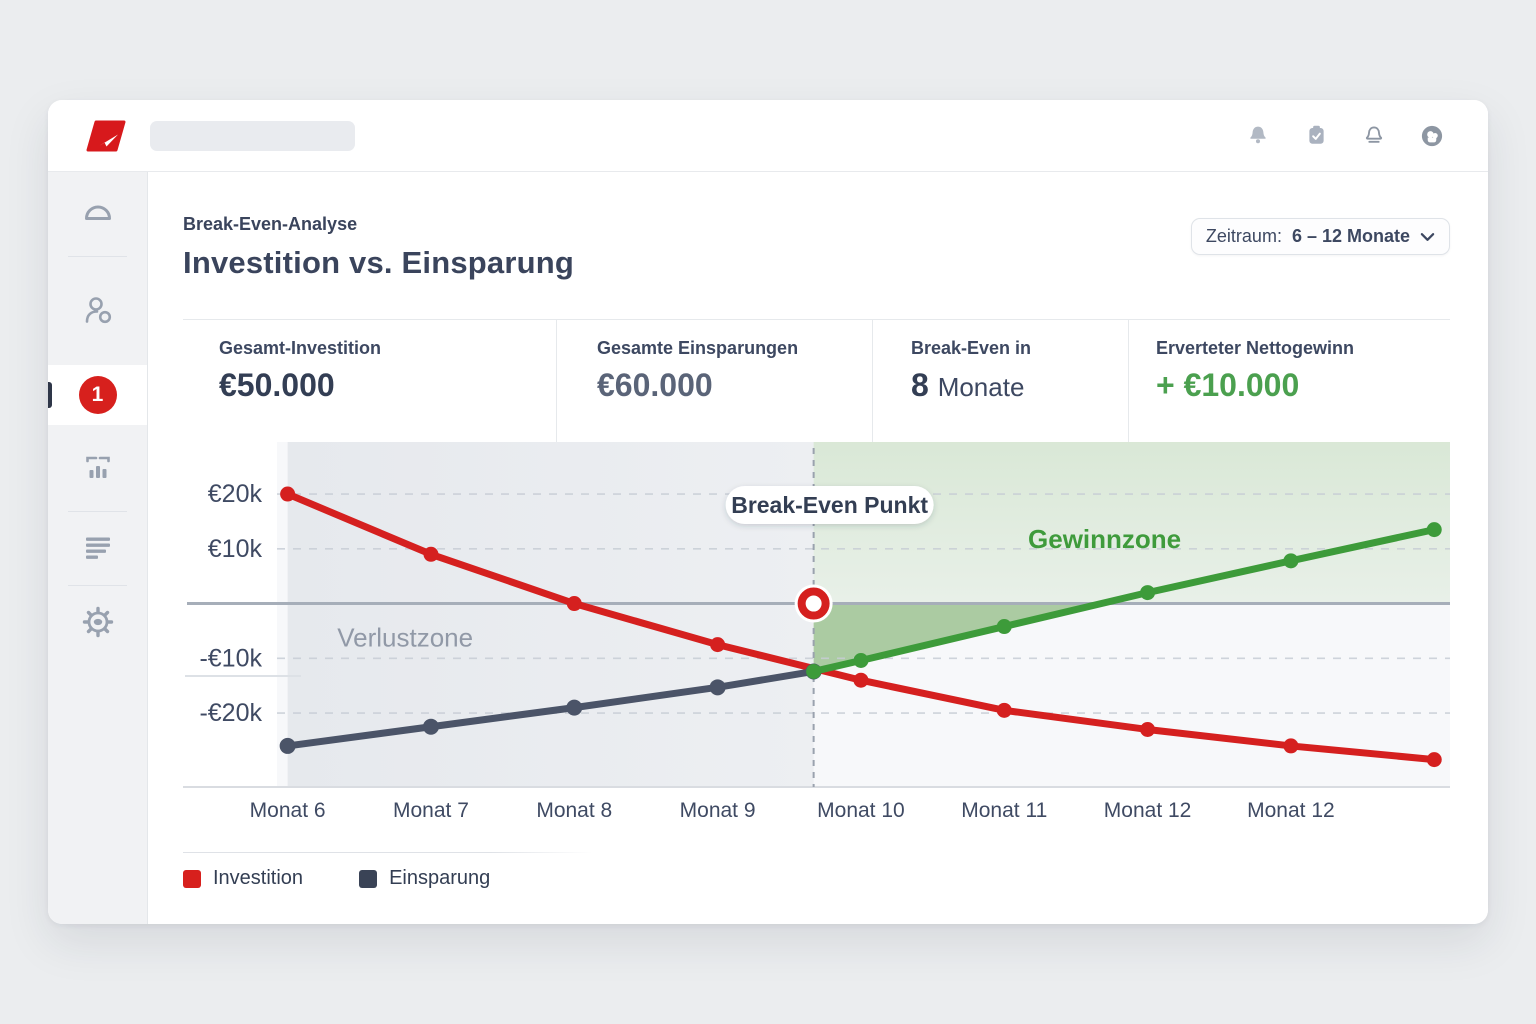 Image resolution: width=1536 pixels, height=1024 pixels. Describe the element at coordinates (813, 603) in the screenshot. I see `break-even-marker` at that location.